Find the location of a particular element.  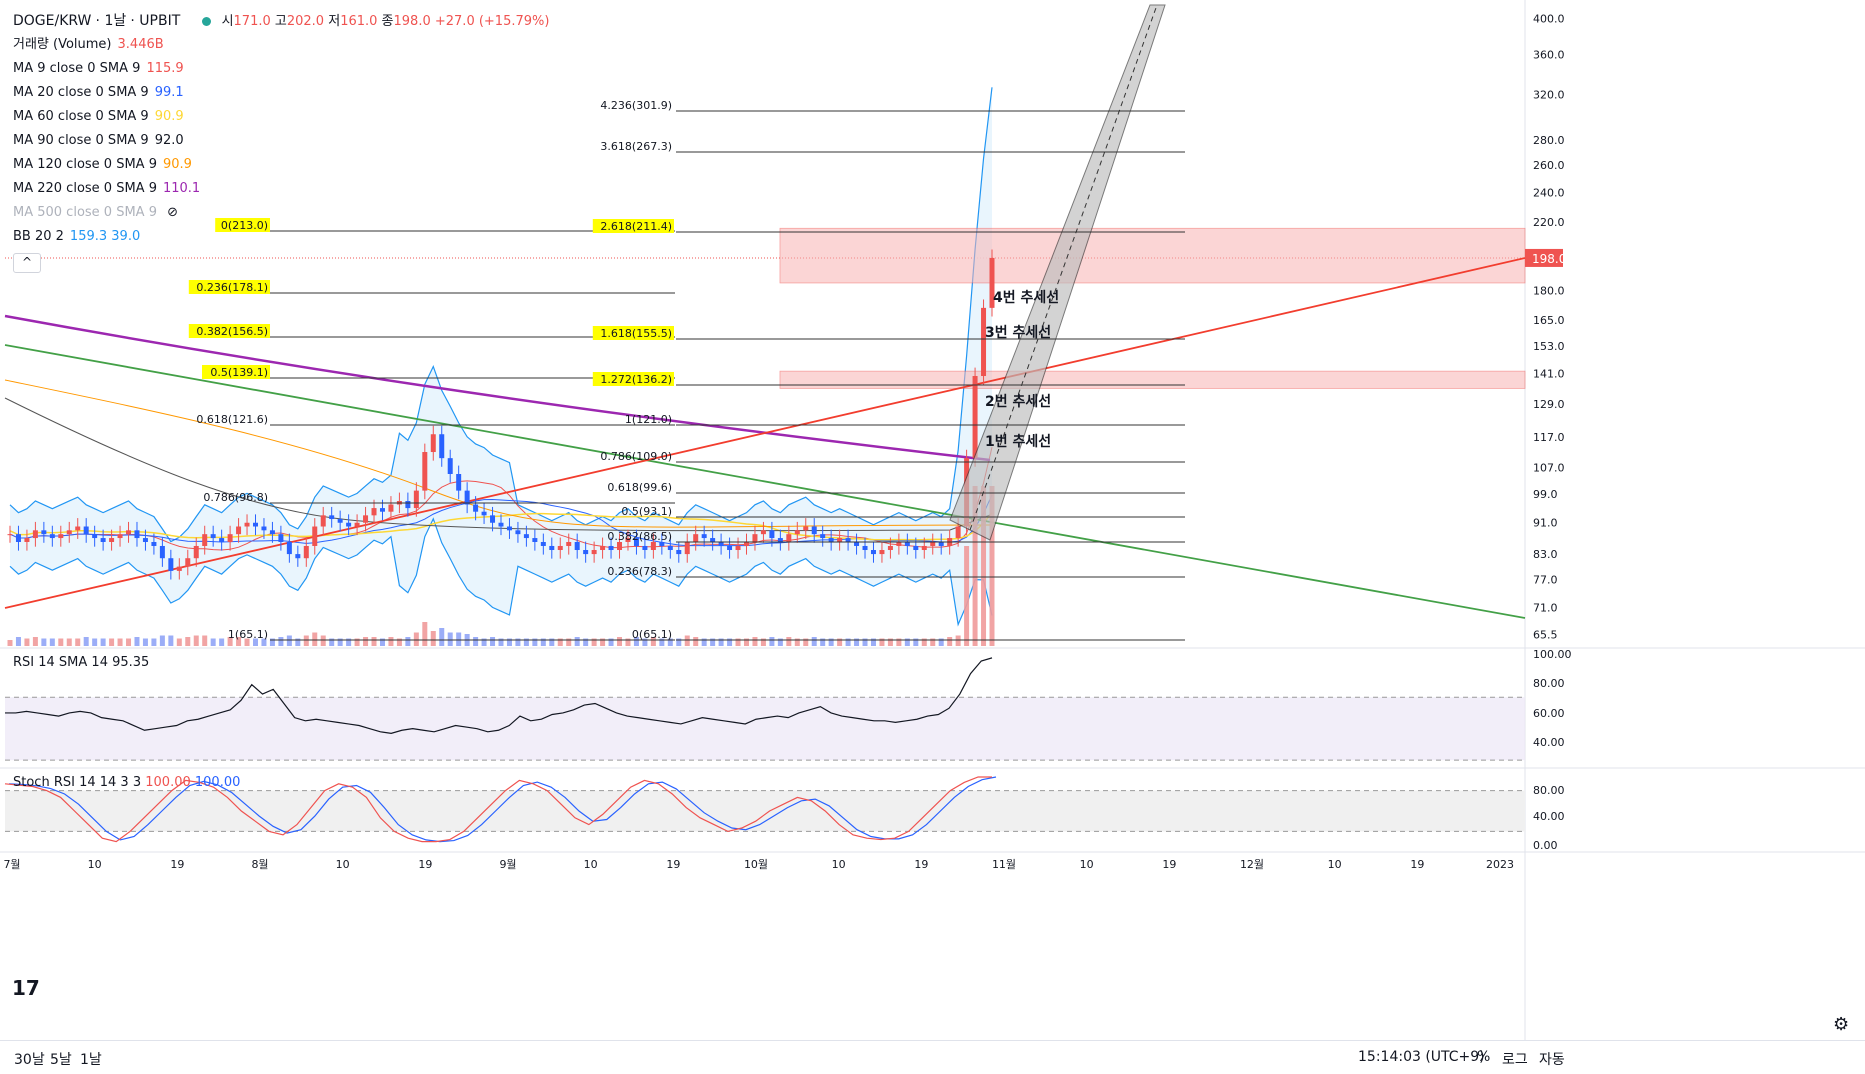

stoch-band is located at coordinates (765, 811).